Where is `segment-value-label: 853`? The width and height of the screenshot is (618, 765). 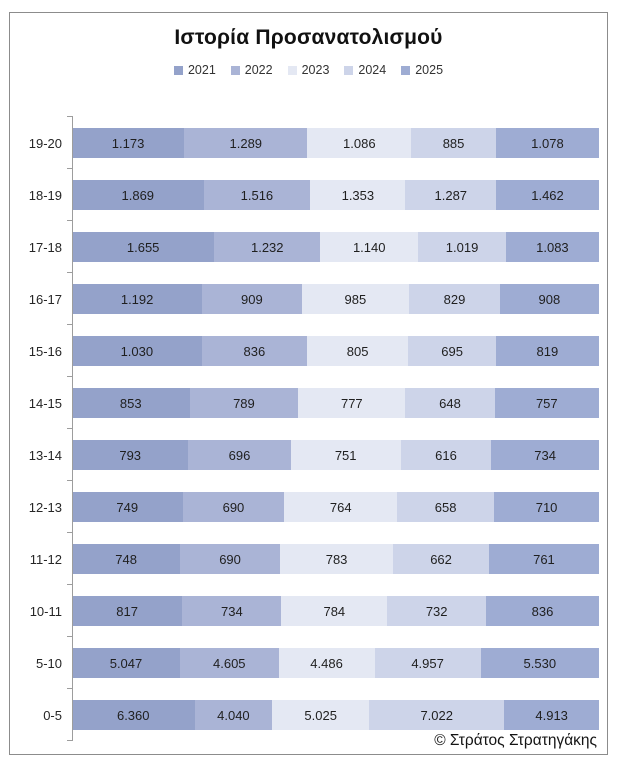
segment-value-label: 853 is located at coordinates (130, 403).